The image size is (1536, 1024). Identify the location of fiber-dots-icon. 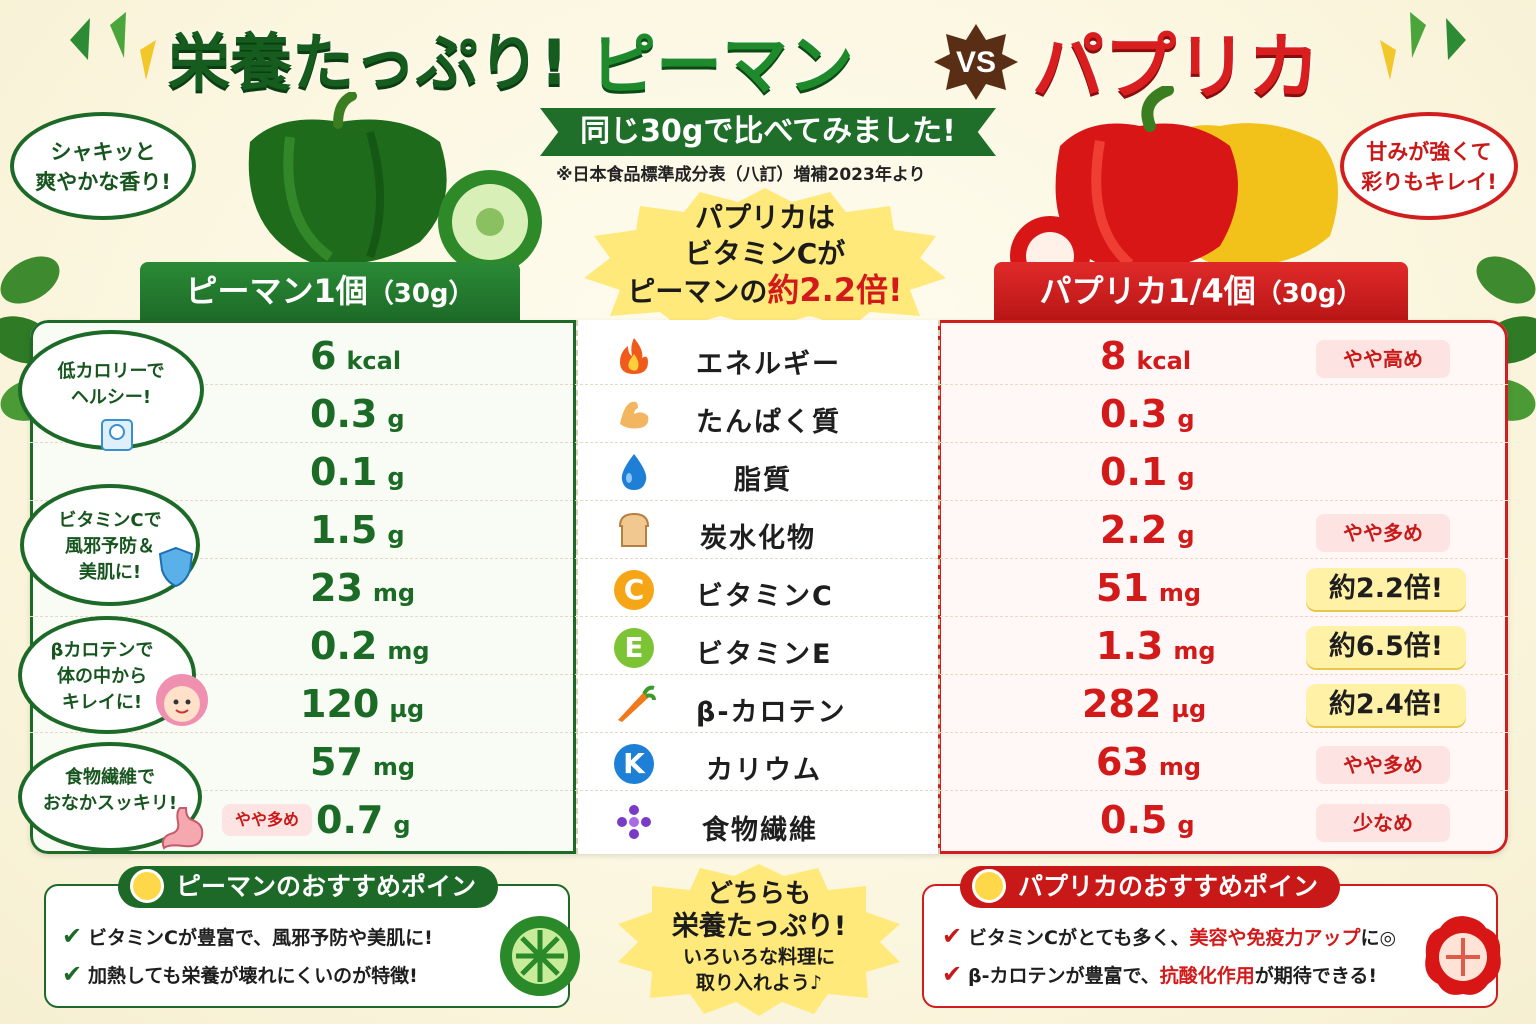
(634, 822).